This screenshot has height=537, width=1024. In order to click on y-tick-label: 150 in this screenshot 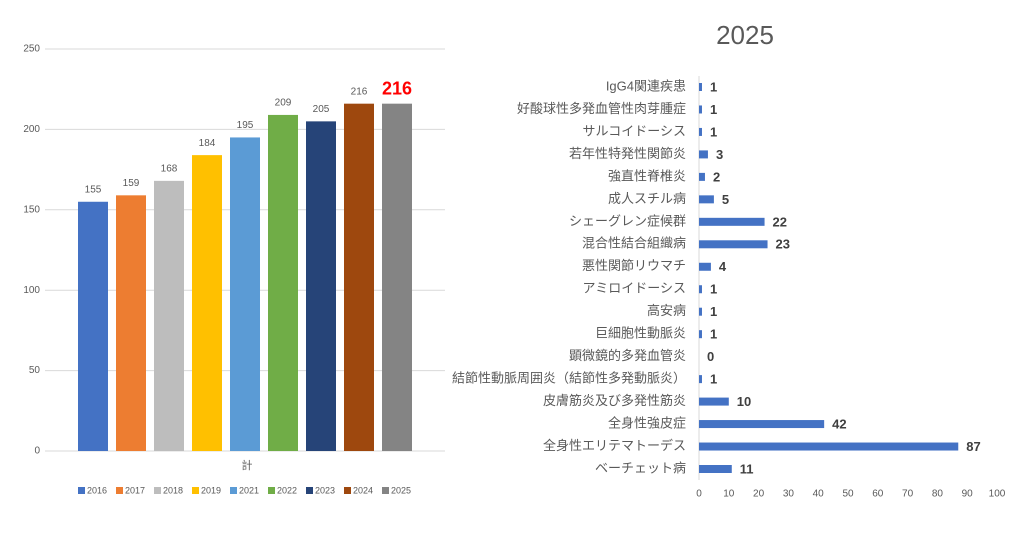, I will do `click(31, 209)`.